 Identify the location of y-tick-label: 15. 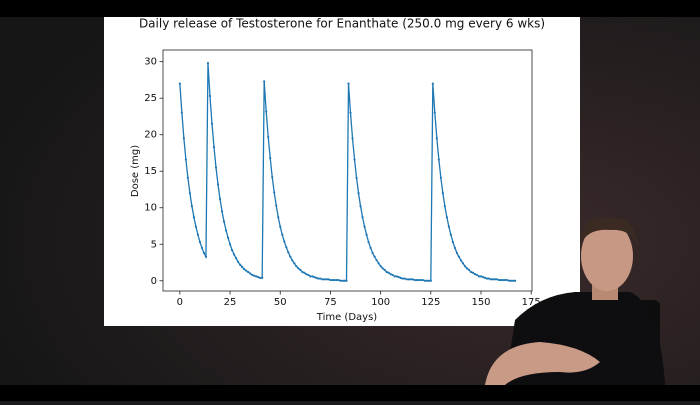
(150, 171).